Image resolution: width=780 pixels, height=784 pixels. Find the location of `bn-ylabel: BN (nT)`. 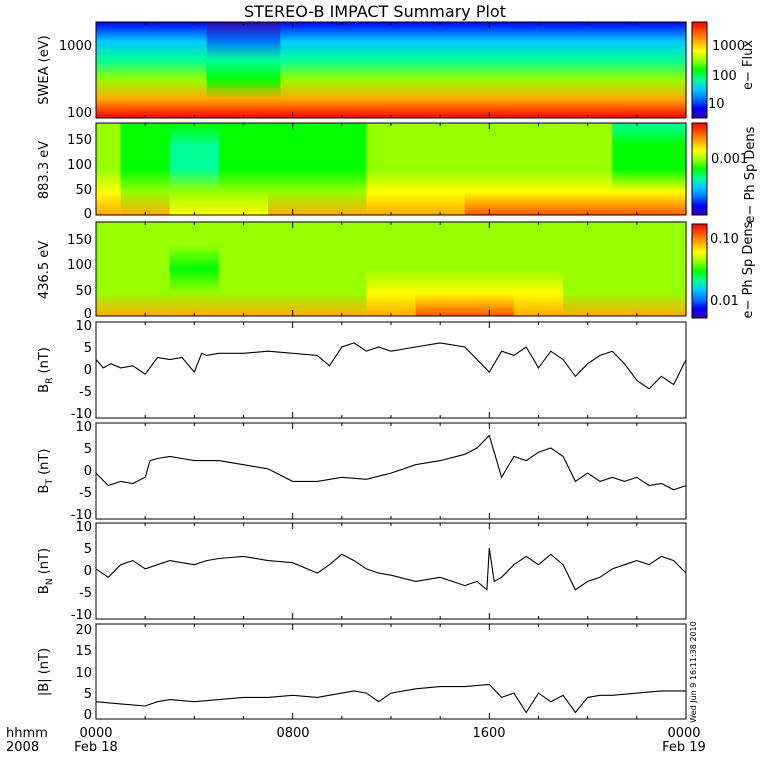

bn-ylabel: BN (nT) is located at coordinates (46, 571).